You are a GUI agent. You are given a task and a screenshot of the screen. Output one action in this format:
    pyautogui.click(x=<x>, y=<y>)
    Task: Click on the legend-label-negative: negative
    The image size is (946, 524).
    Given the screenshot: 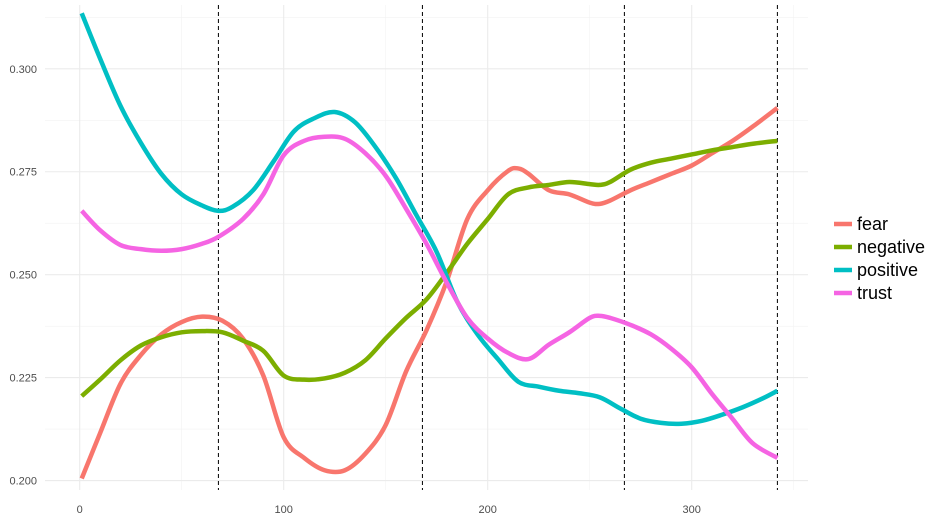 What is the action you would take?
    pyautogui.click(x=891, y=247)
    